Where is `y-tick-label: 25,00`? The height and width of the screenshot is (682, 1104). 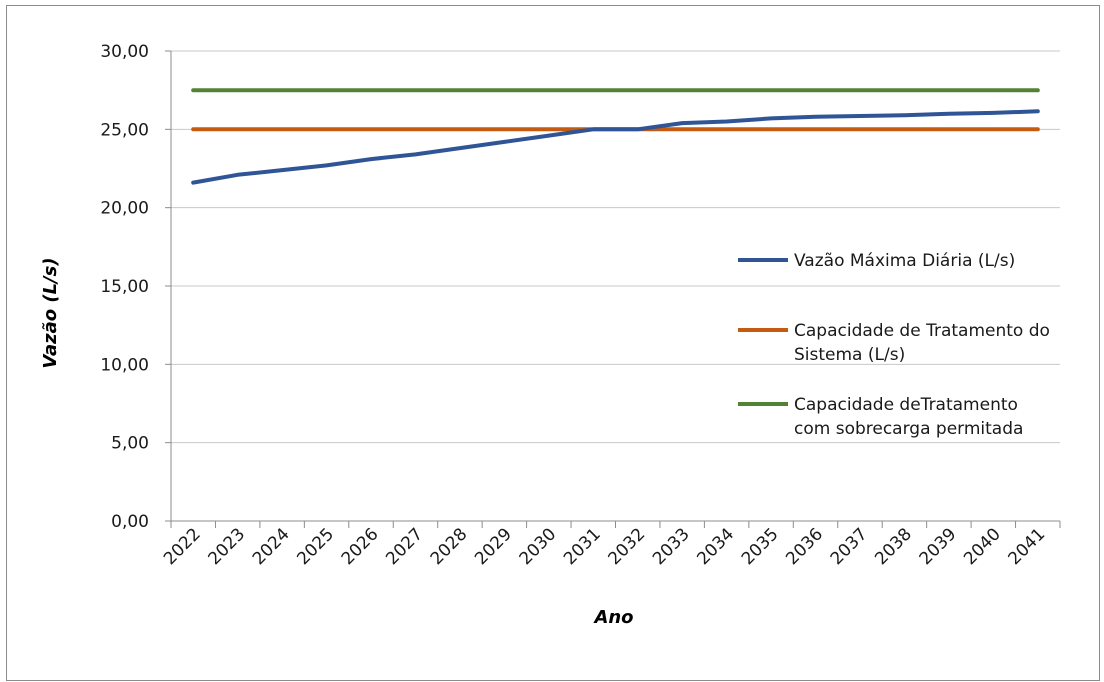
y-tick-label: 25,00 is located at coordinates (124, 130).